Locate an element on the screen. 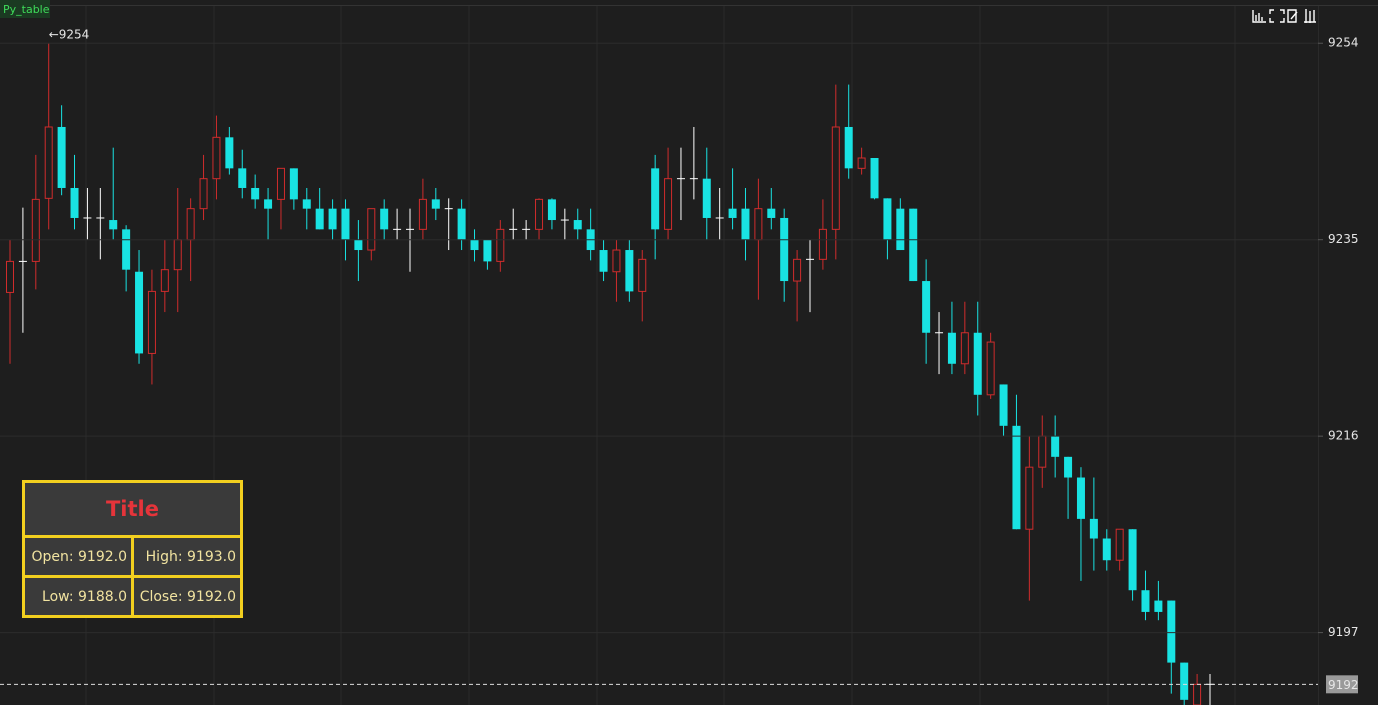 The image size is (1378, 705). y-tick-label: 9254 is located at coordinates (1343, 43).